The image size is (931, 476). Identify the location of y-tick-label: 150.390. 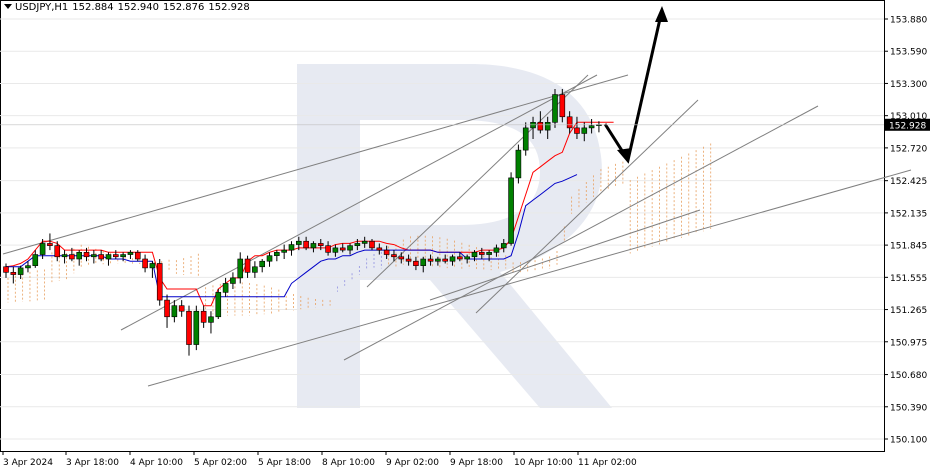
(908, 408).